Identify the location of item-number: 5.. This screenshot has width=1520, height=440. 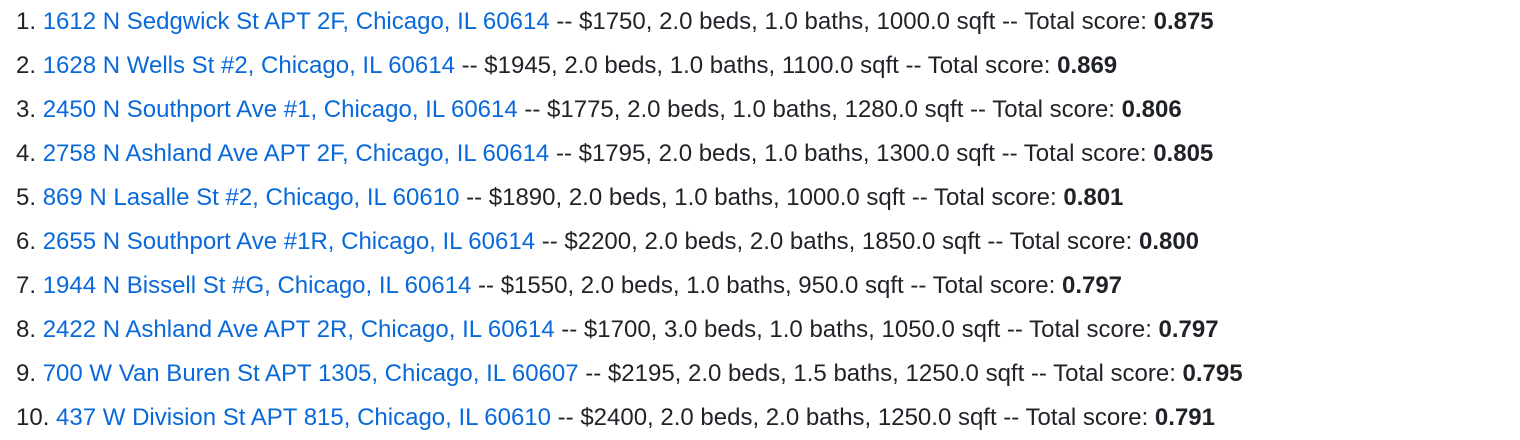
(26, 197).